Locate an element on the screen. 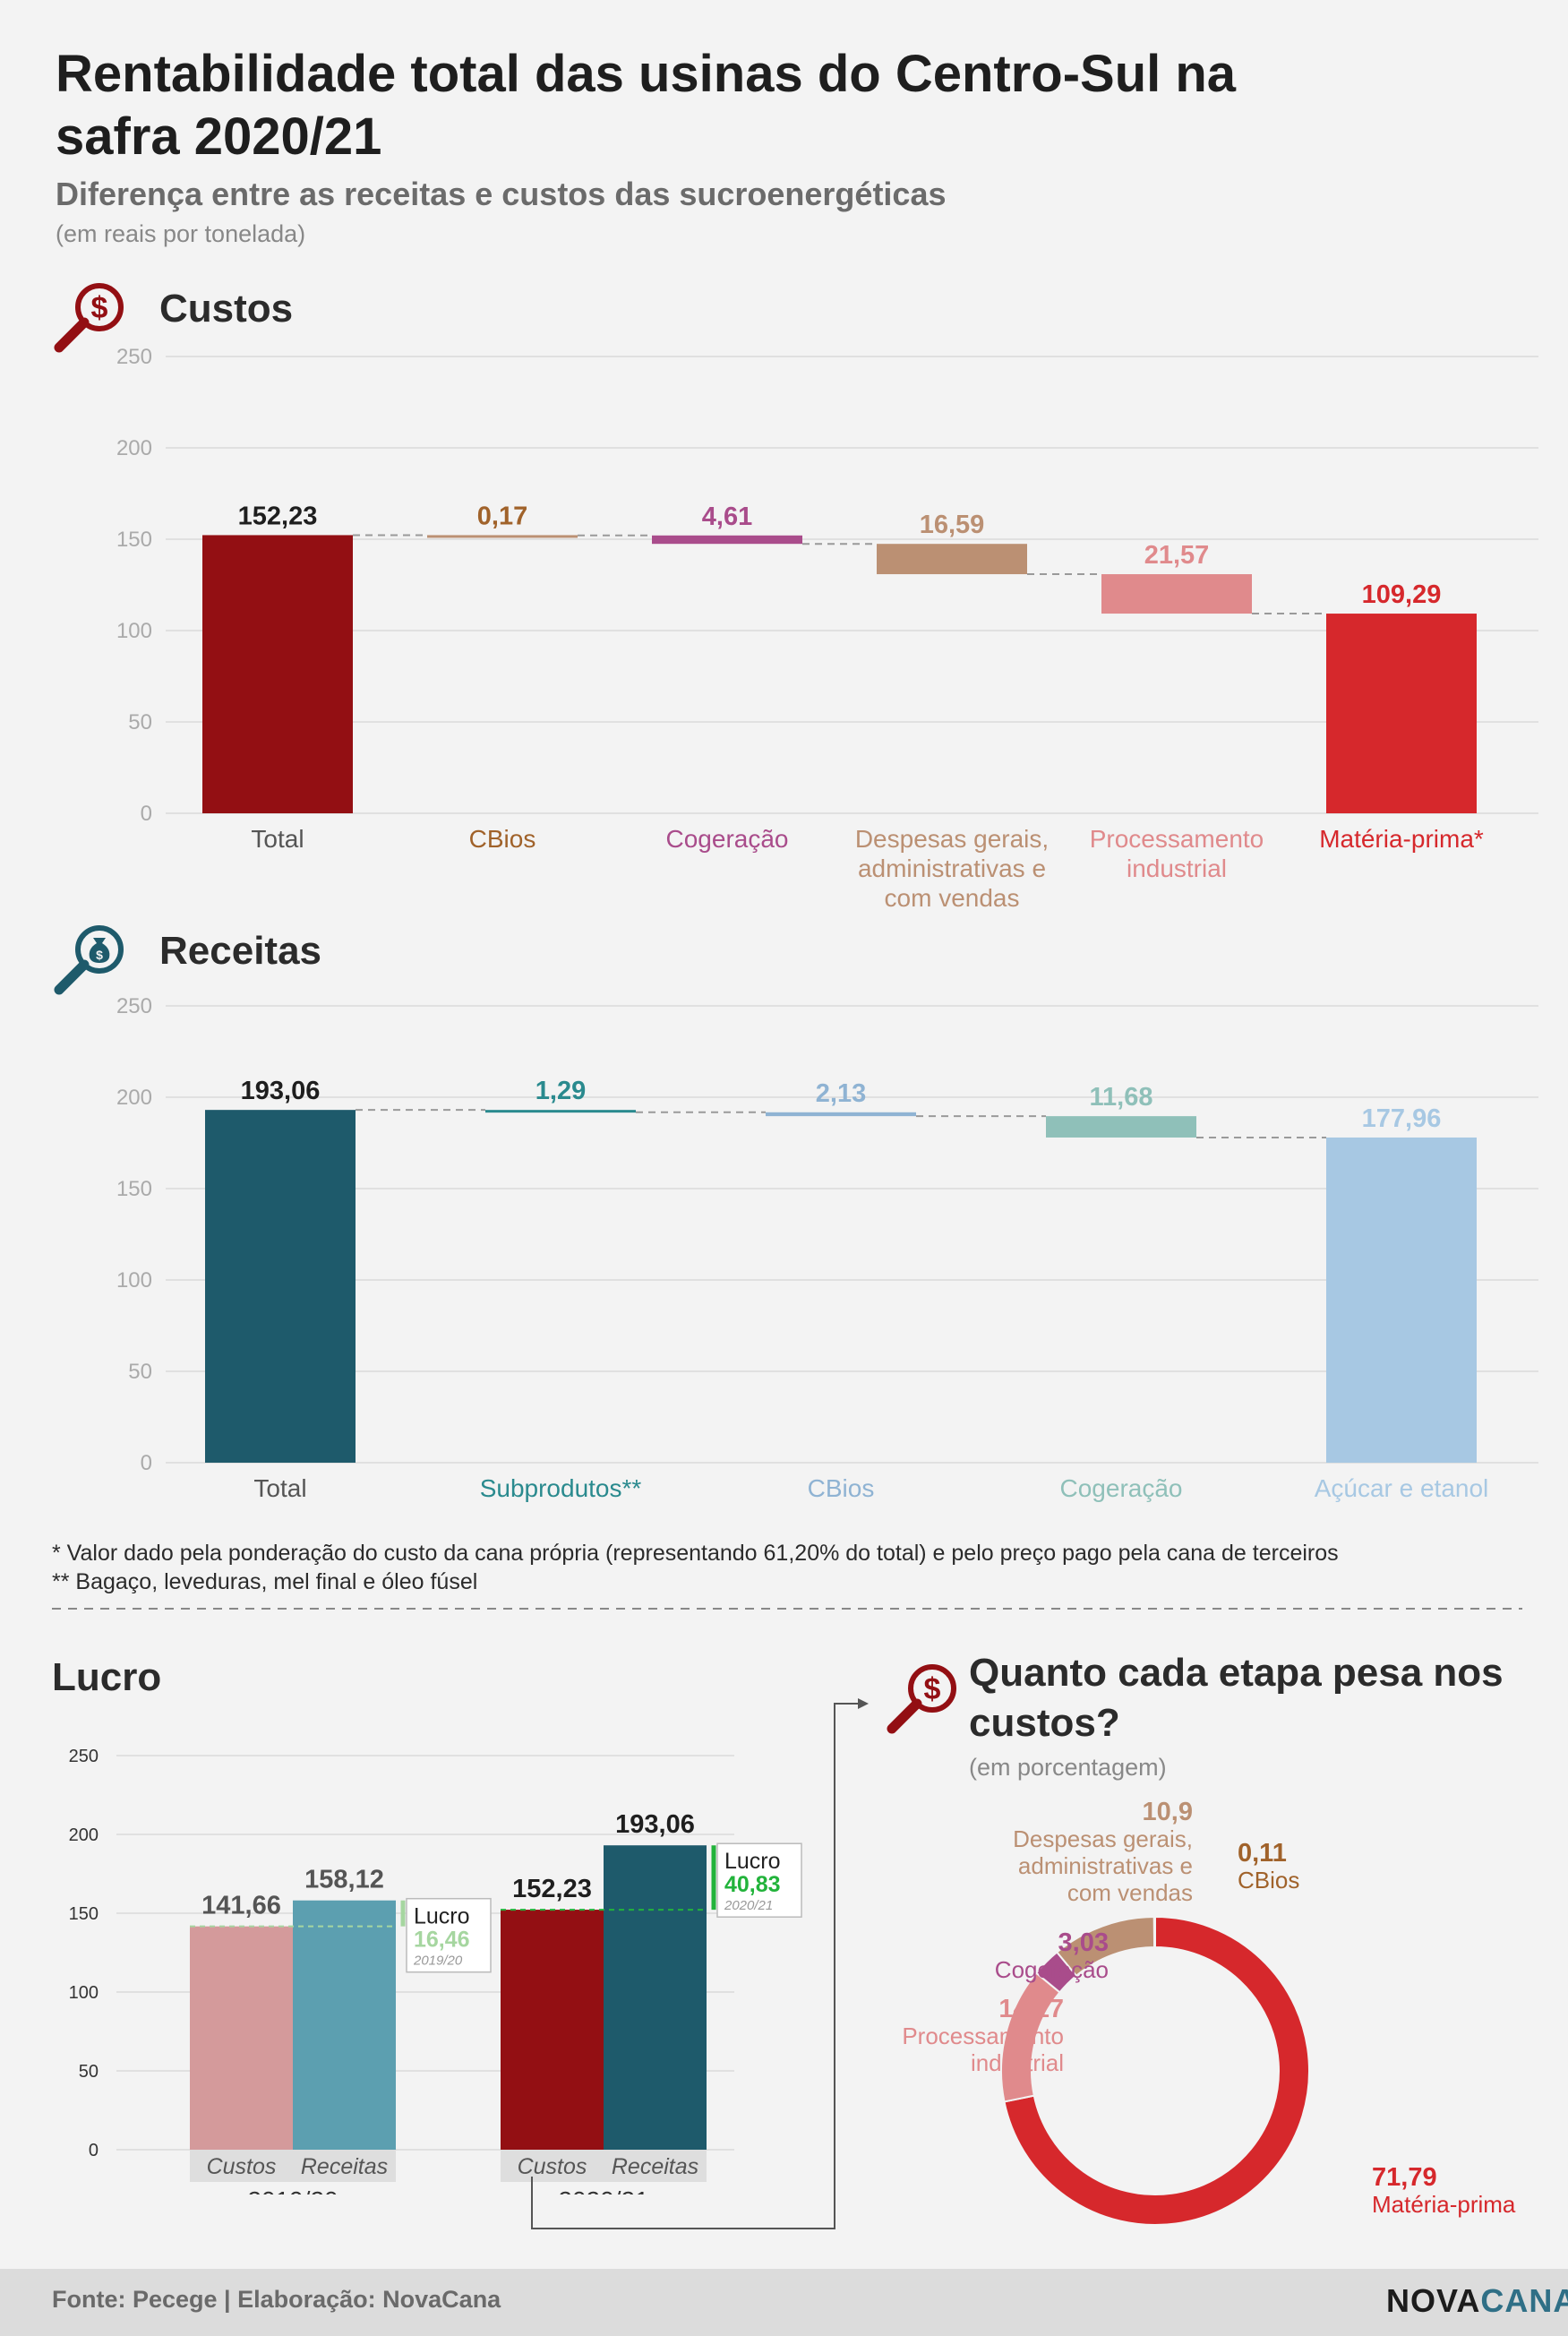 The width and height of the screenshot is (1568, 2336). data-label: 4,61 is located at coordinates (727, 516).